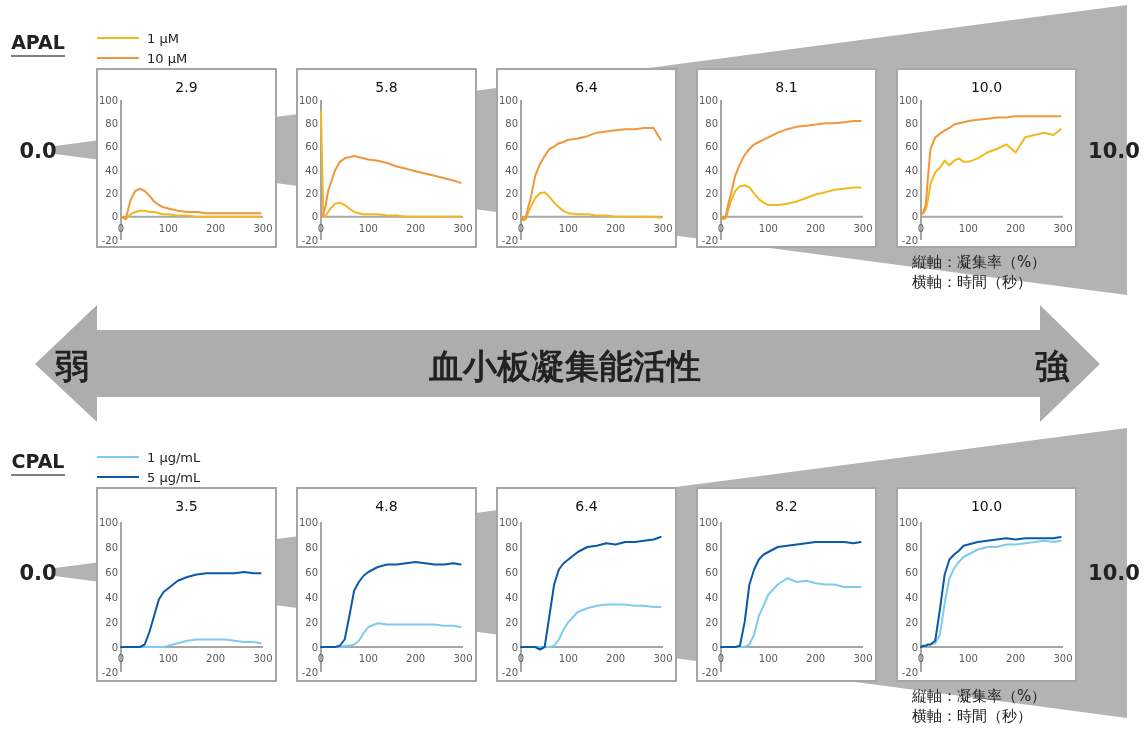 Image resolution: width=1145 pixels, height=734 pixels. I want to click on chart-title: 4.8, so click(386, 506).